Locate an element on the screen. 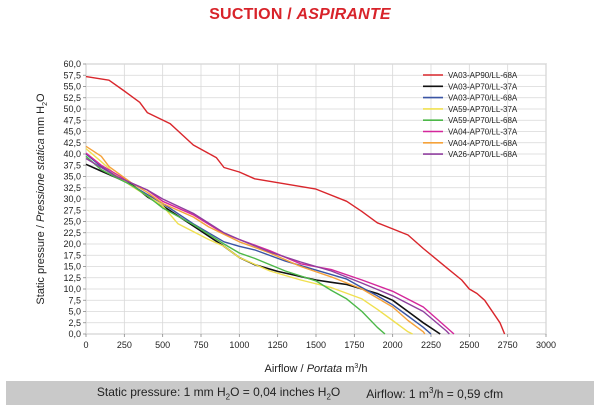  legend-label: VA59-AP70/LL-68A is located at coordinates (483, 120).